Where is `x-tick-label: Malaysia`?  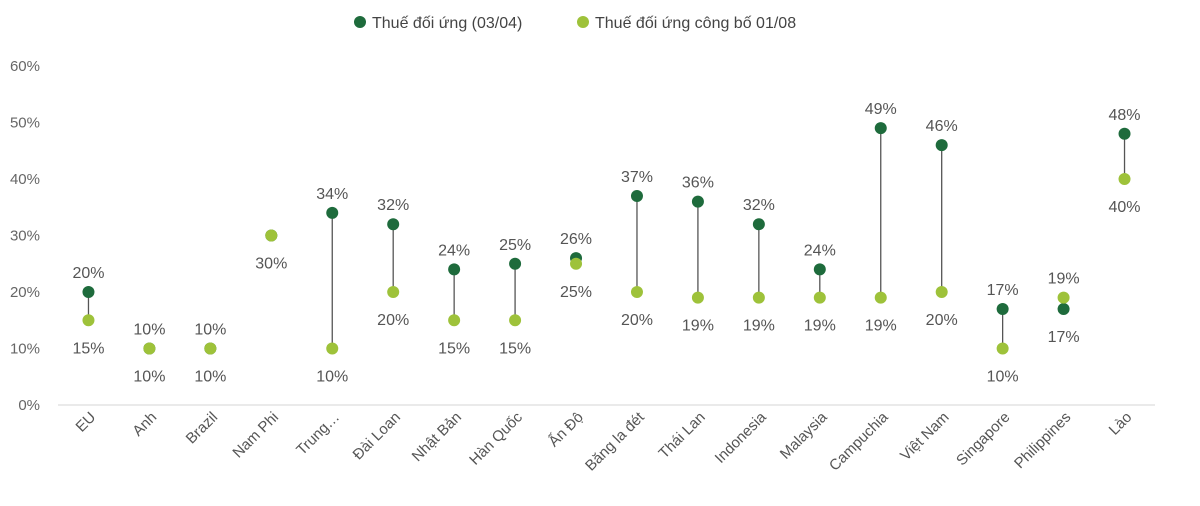 x-tick-label: Malaysia is located at coordinates (804, 435).